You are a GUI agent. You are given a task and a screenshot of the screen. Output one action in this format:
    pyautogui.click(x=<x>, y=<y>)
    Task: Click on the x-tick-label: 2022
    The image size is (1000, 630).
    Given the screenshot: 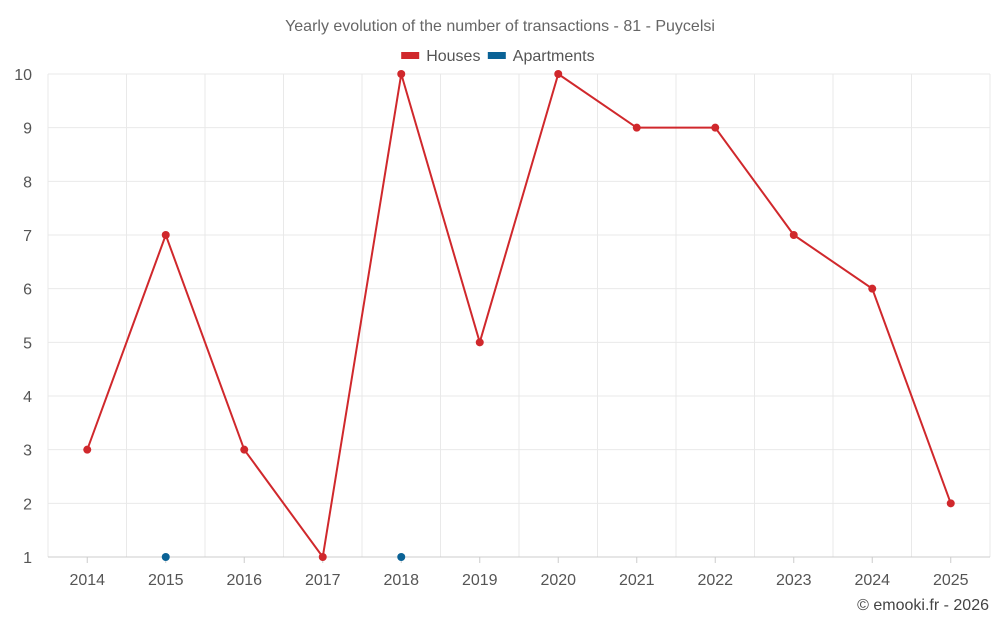 What is the action you would take?
    pyautogui.click(x=715, y=580)
    